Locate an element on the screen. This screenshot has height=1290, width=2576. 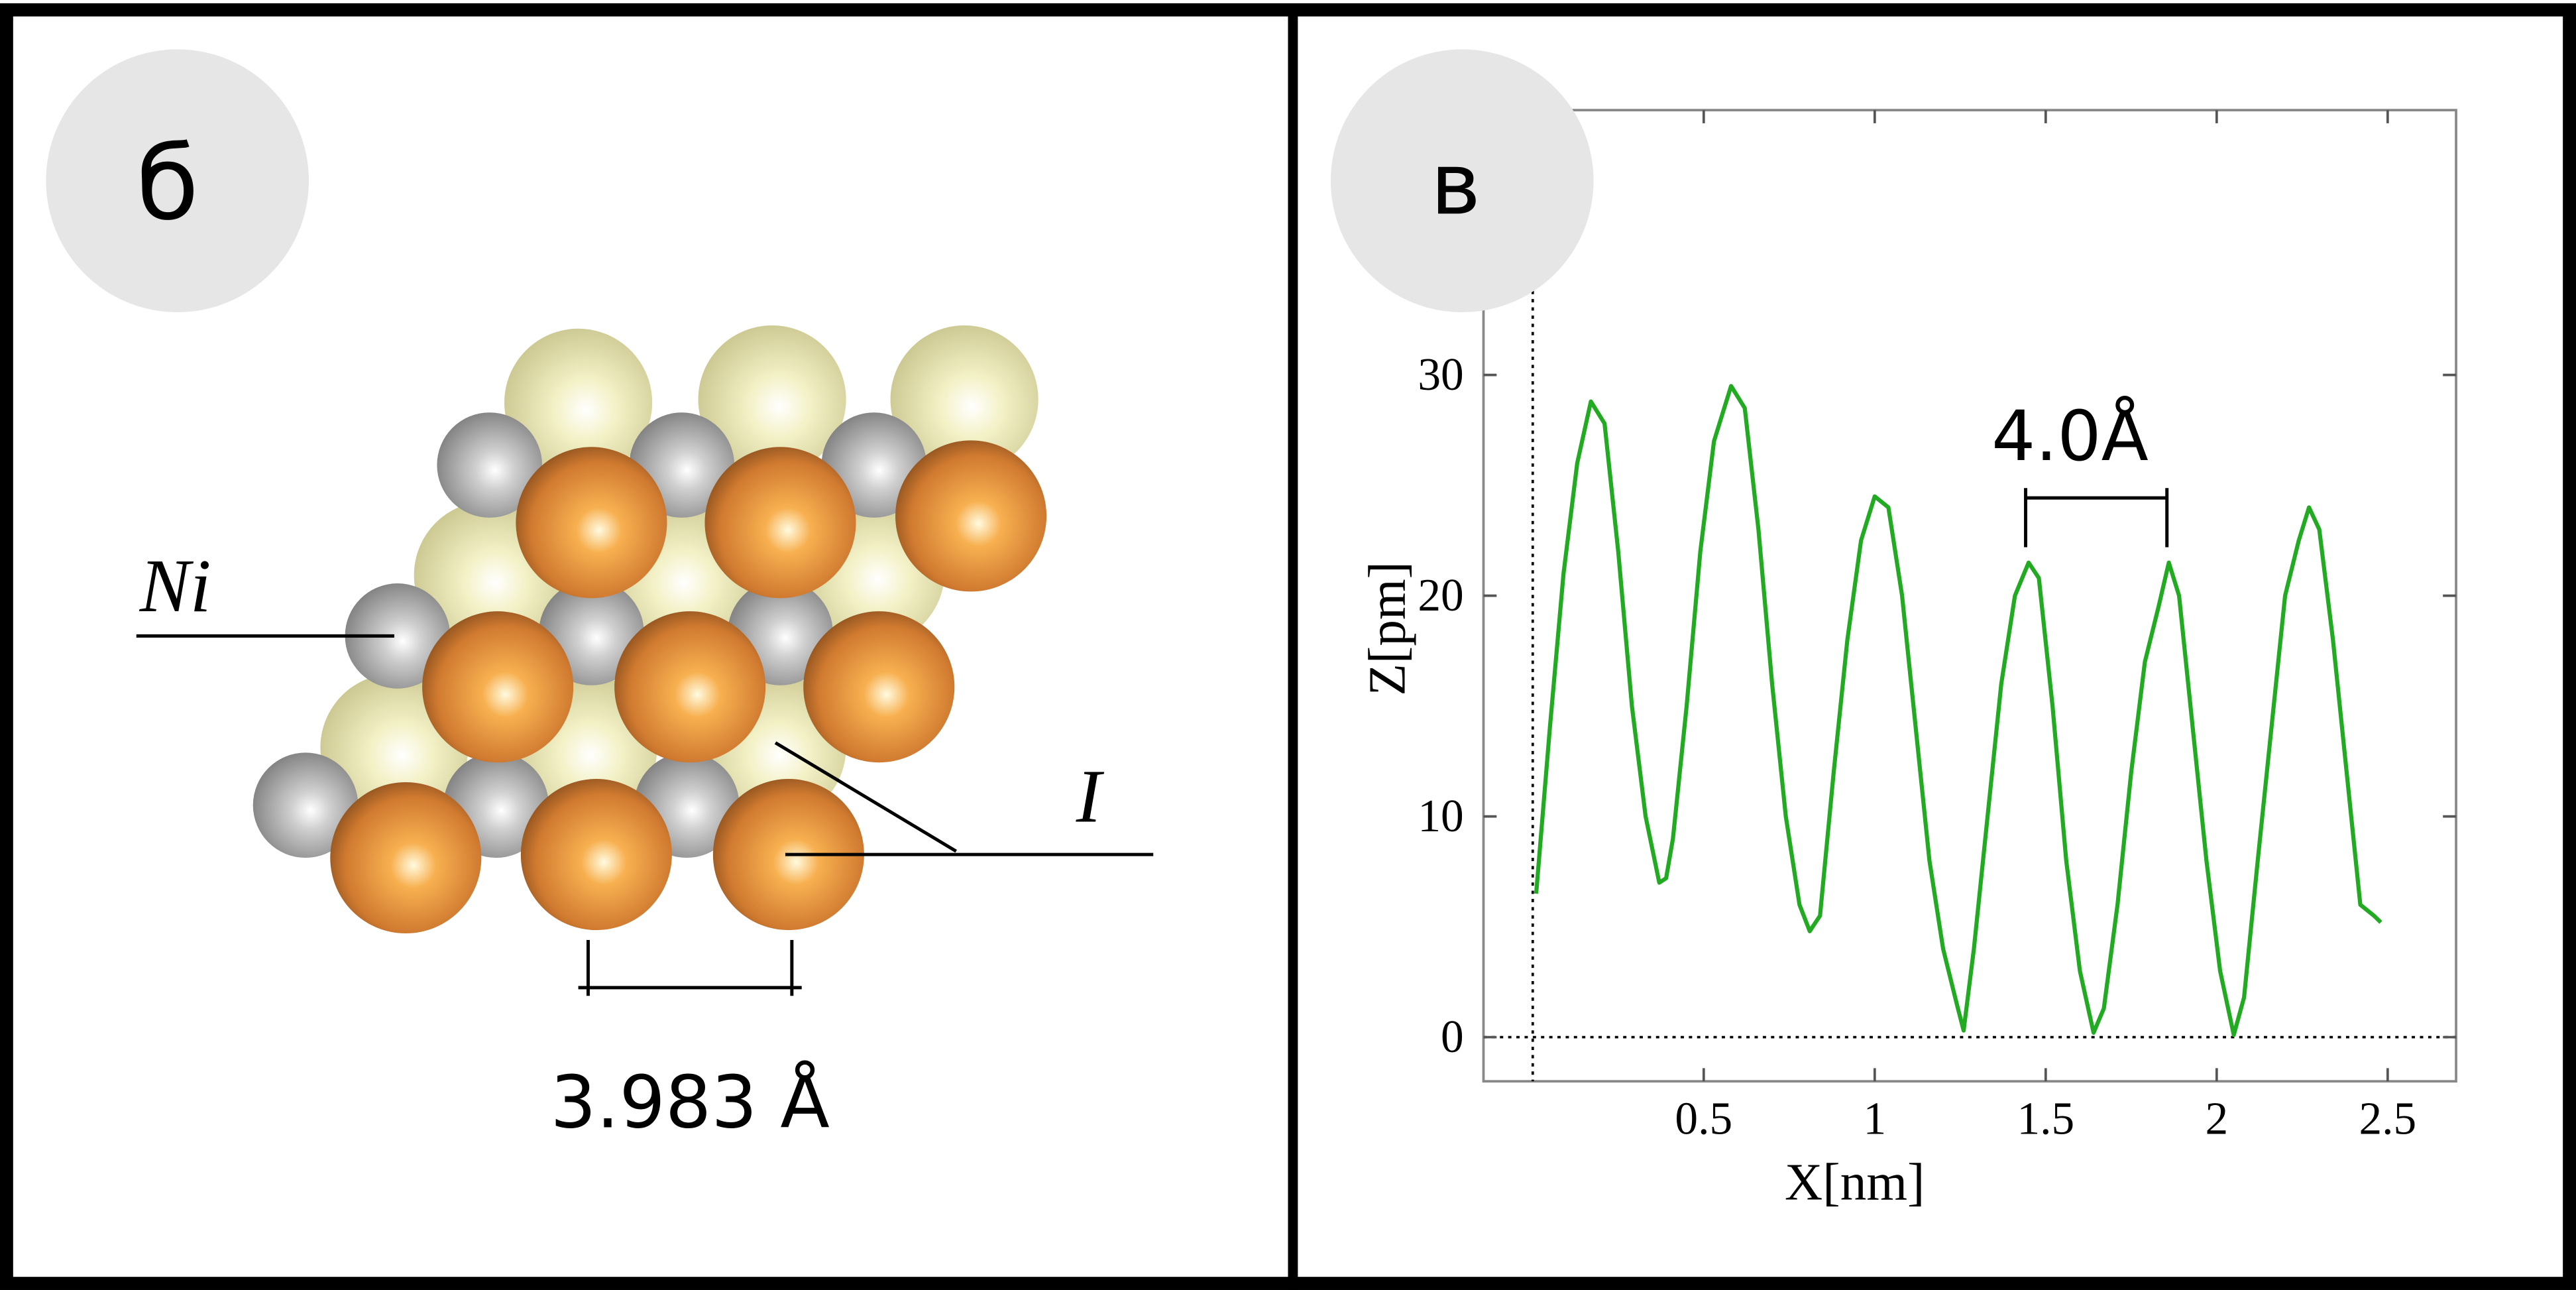
atom-model is located at coordinates (649, 630).